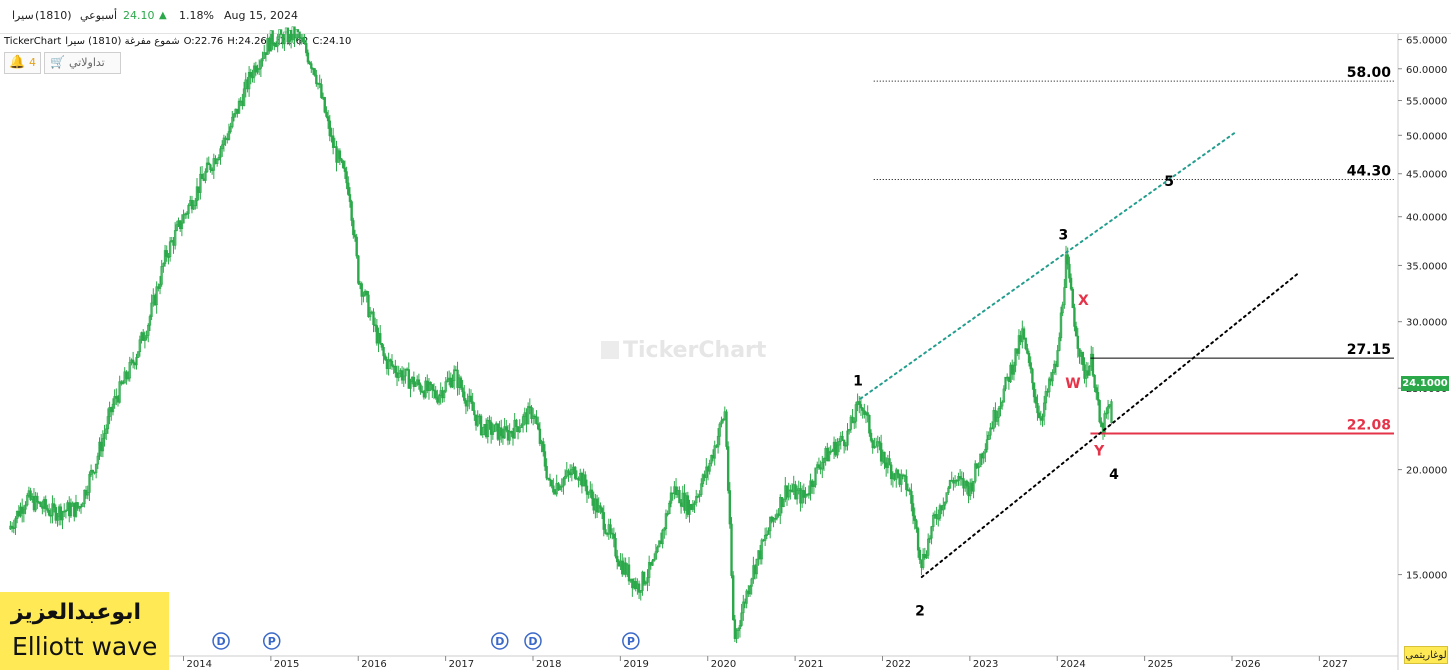 Image resolution: width=1451 pixels, height=670 pixels. I want to click on watermark-text: TickerChart, so click(695, 350).